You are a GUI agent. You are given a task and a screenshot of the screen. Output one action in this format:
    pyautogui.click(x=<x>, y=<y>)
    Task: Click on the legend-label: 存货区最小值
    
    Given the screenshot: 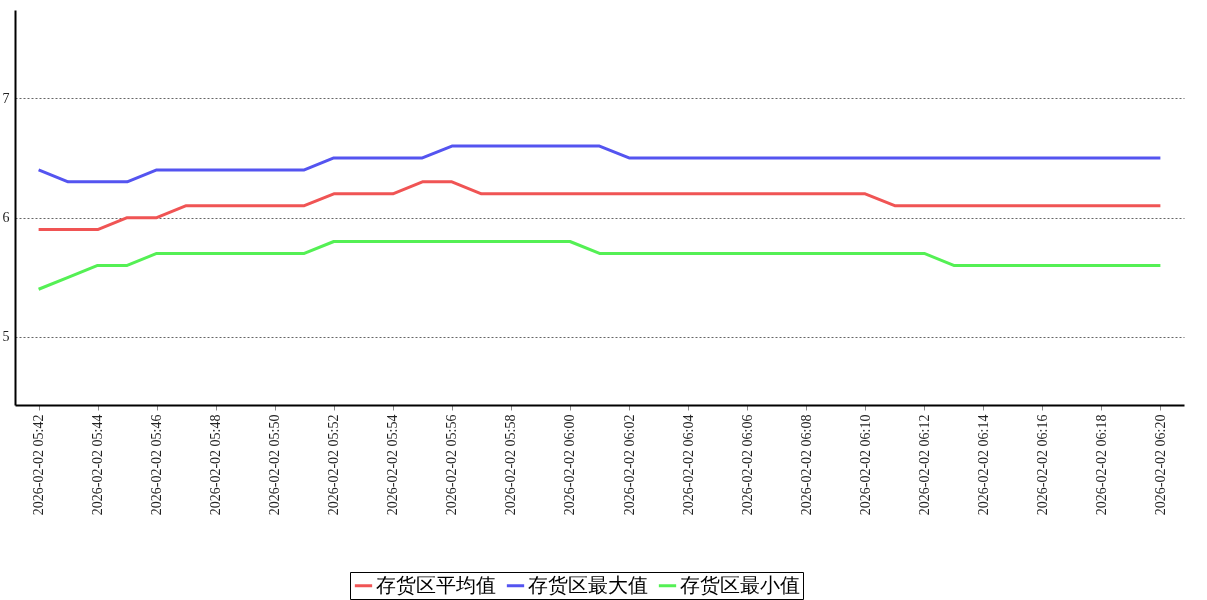 What is the action you would take?
    pyautogui.click(x=740, y=584)
    